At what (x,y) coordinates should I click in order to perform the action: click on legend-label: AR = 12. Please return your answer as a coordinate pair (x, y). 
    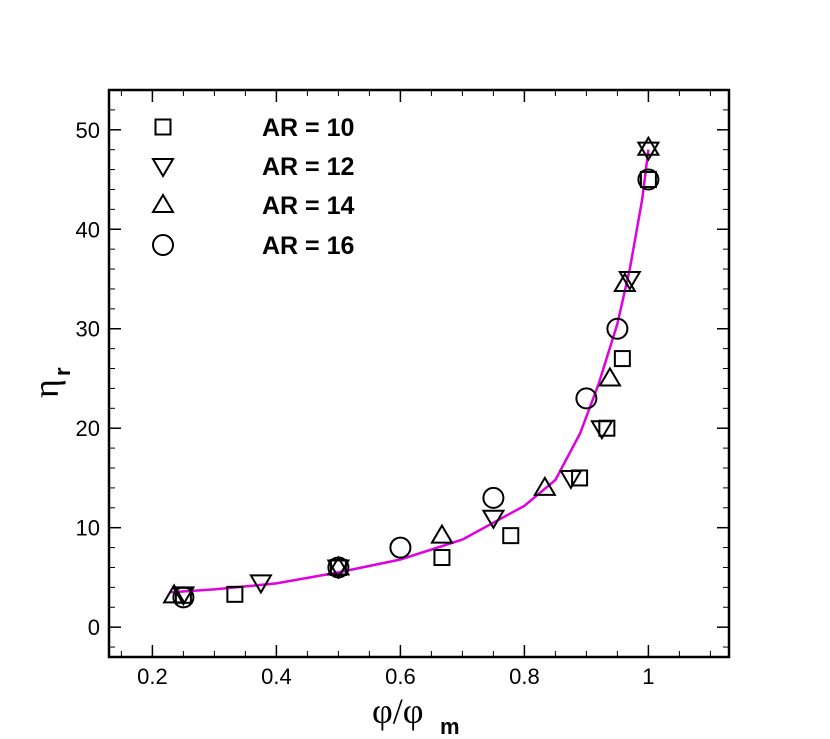
    Looking at the image, I should click on (308, 167).